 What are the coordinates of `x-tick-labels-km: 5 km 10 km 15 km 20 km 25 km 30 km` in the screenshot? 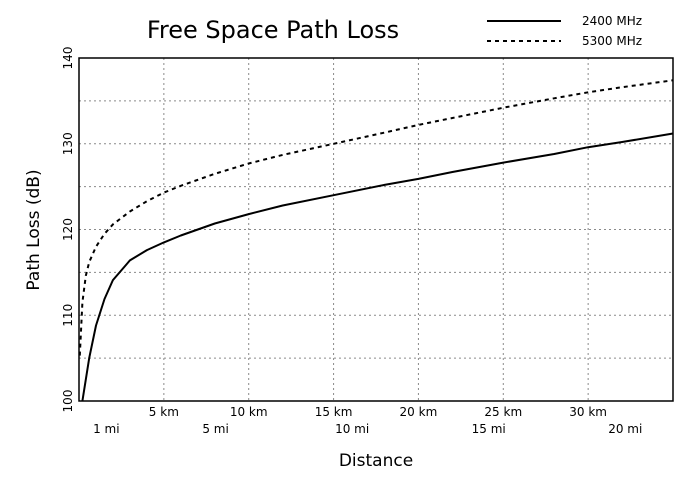 It's located at (378, 412).